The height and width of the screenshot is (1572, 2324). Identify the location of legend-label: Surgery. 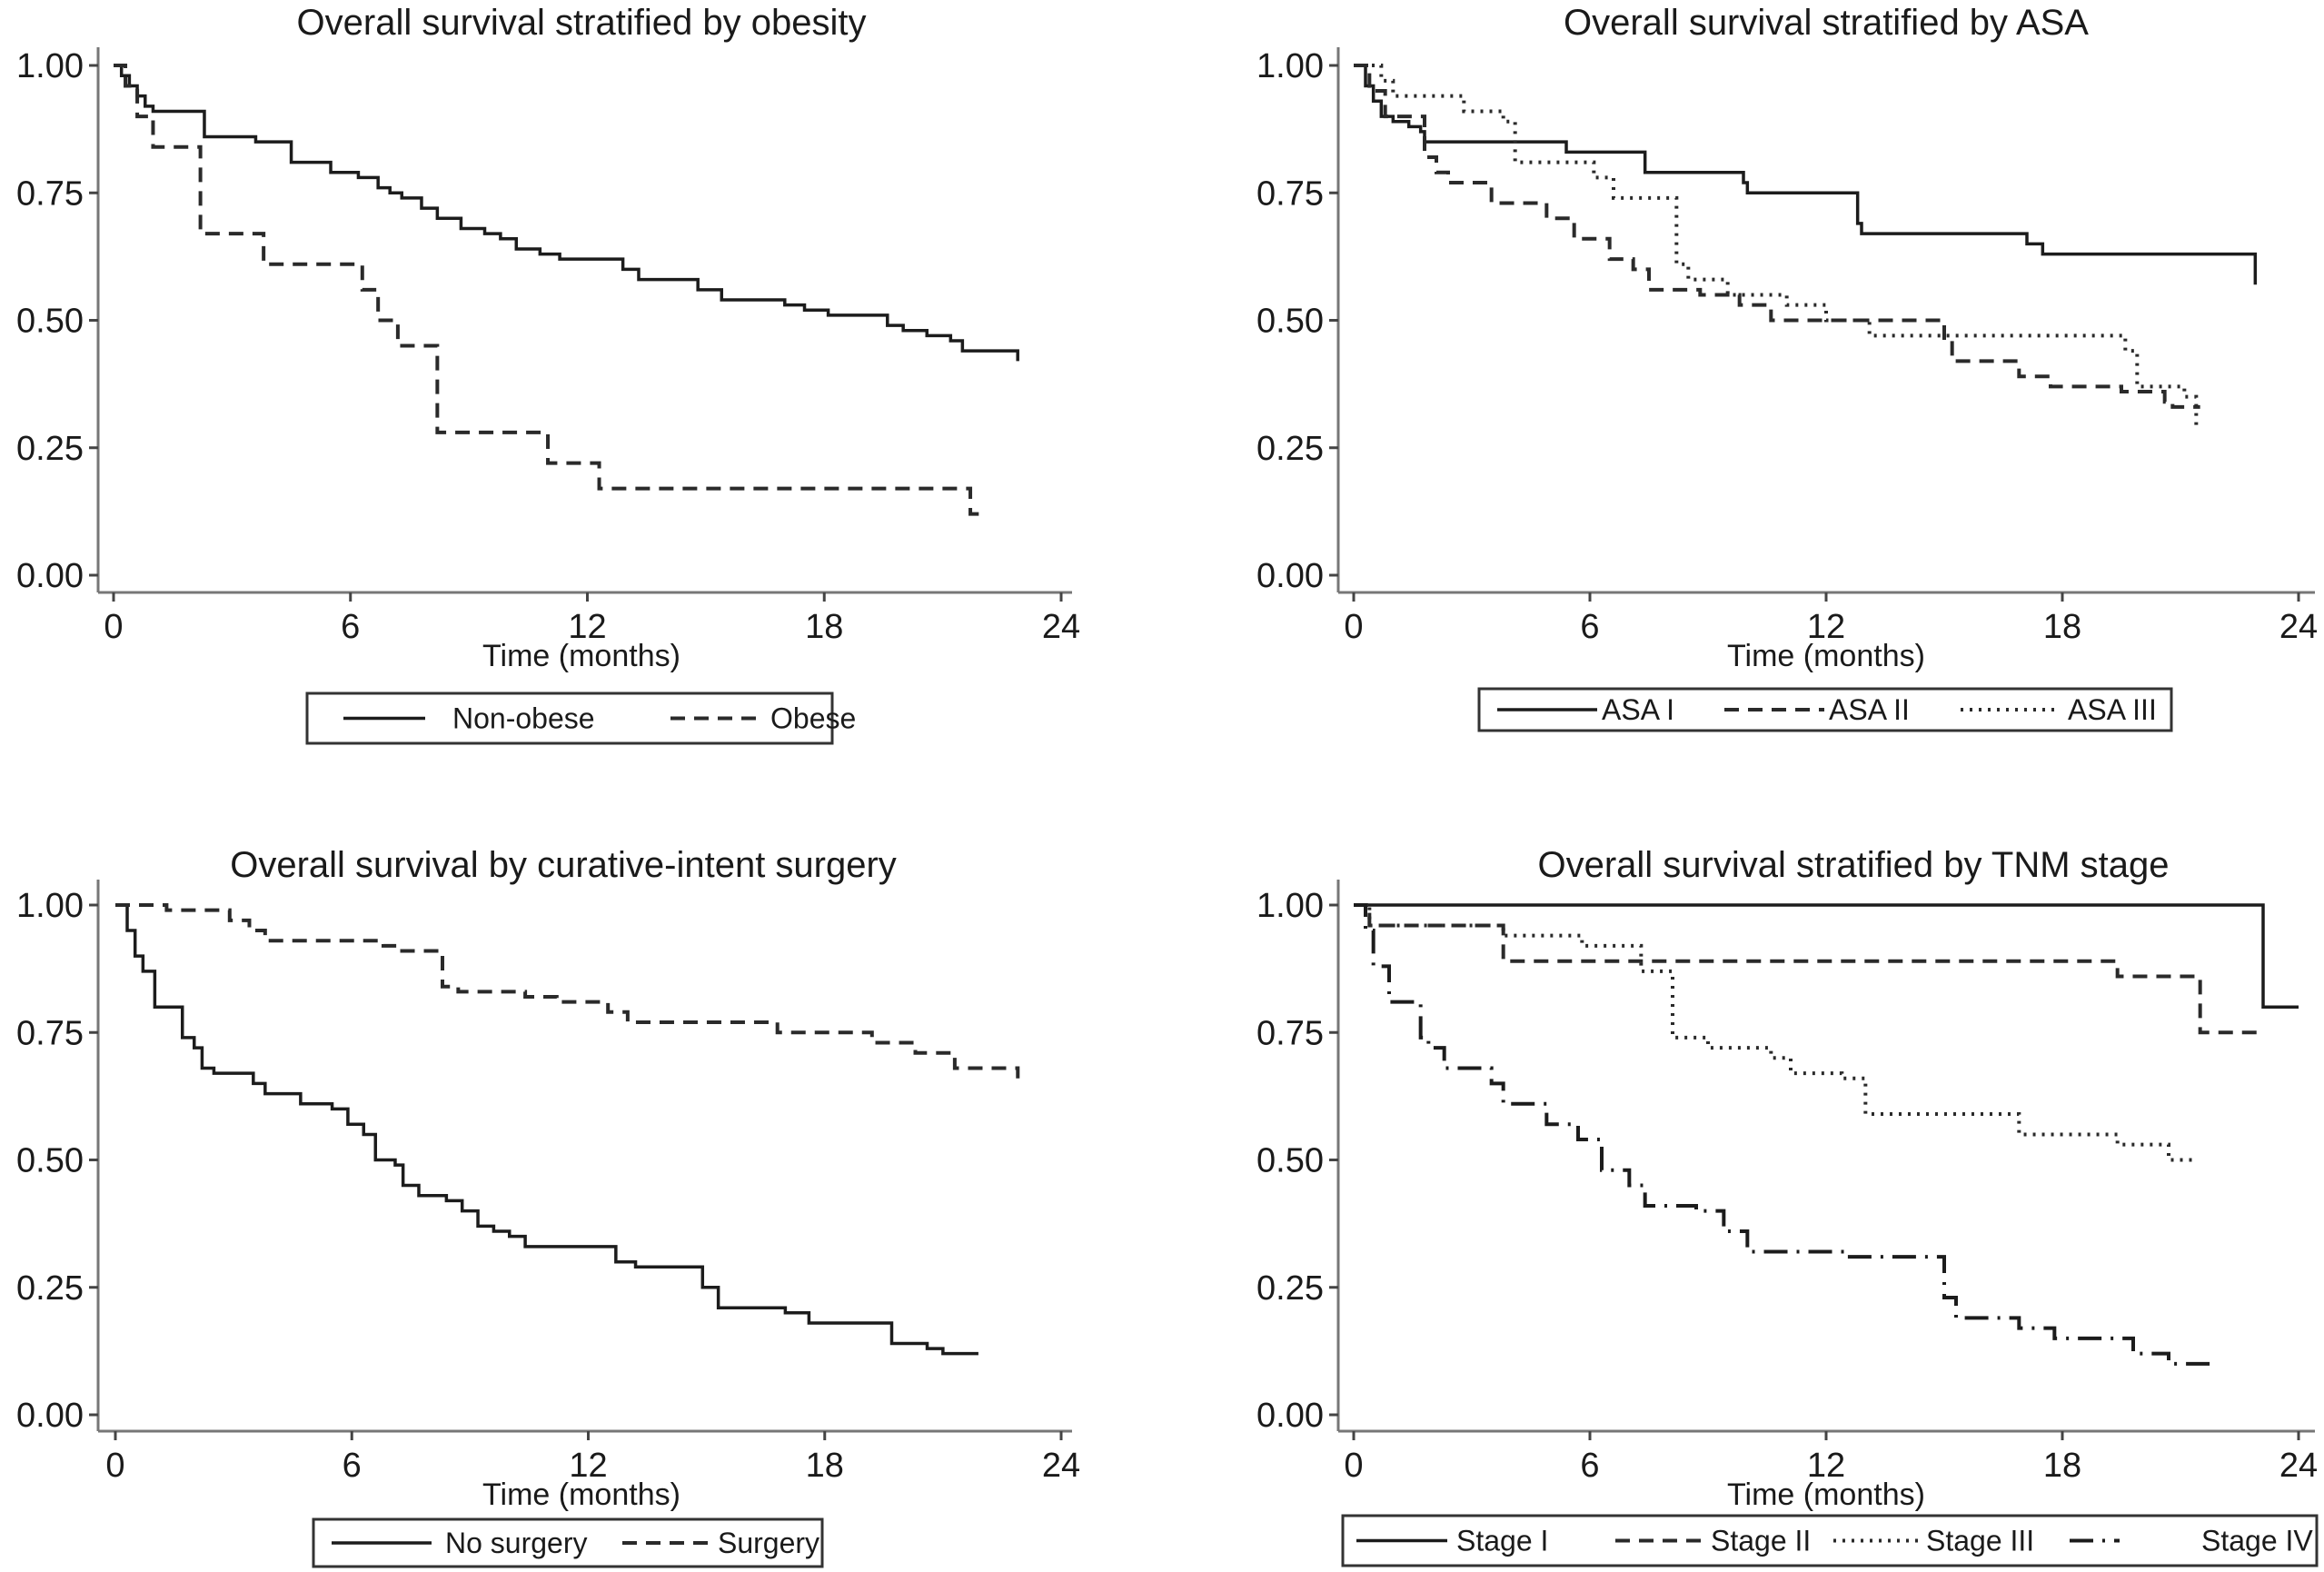
(769, 1543).